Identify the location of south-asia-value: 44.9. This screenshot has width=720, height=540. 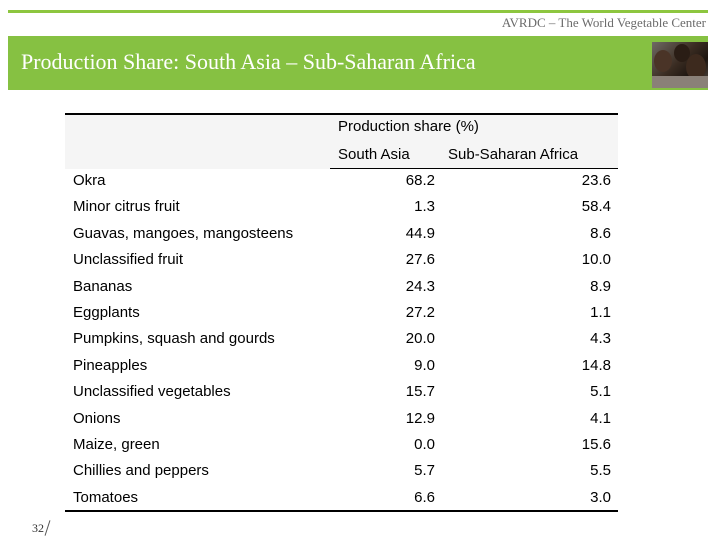
(420, 233).